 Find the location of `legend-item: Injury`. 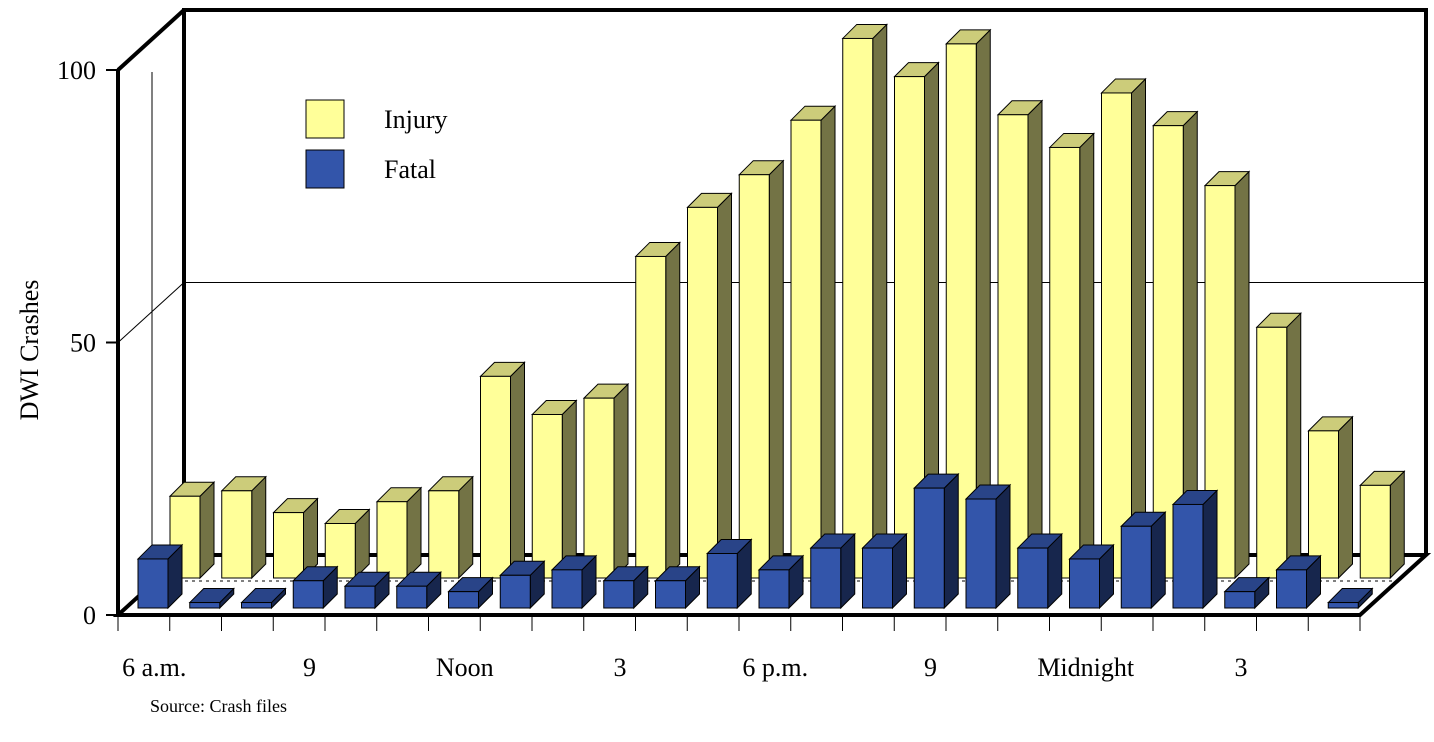

legend-item: Injury is located at coordinates (376, 119).